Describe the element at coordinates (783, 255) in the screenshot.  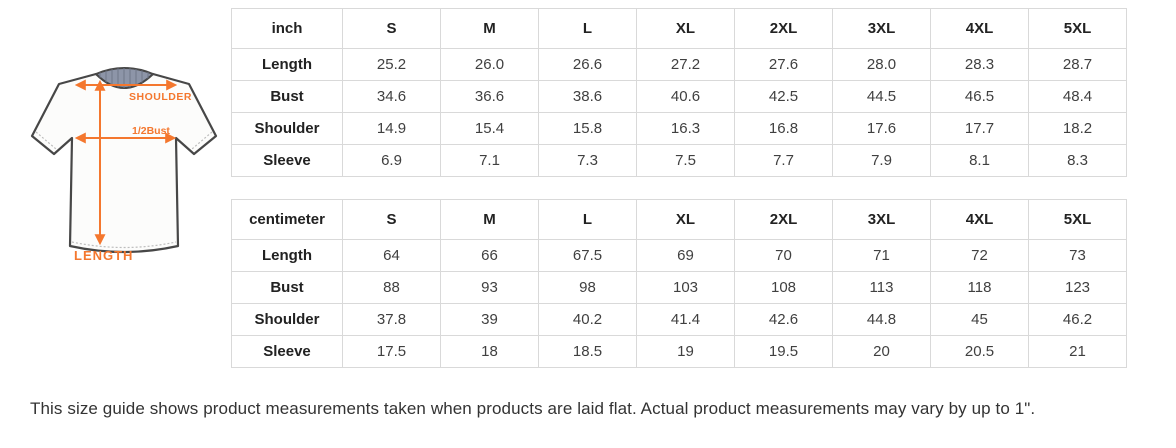
I see `measurement-value: 70` at that location.